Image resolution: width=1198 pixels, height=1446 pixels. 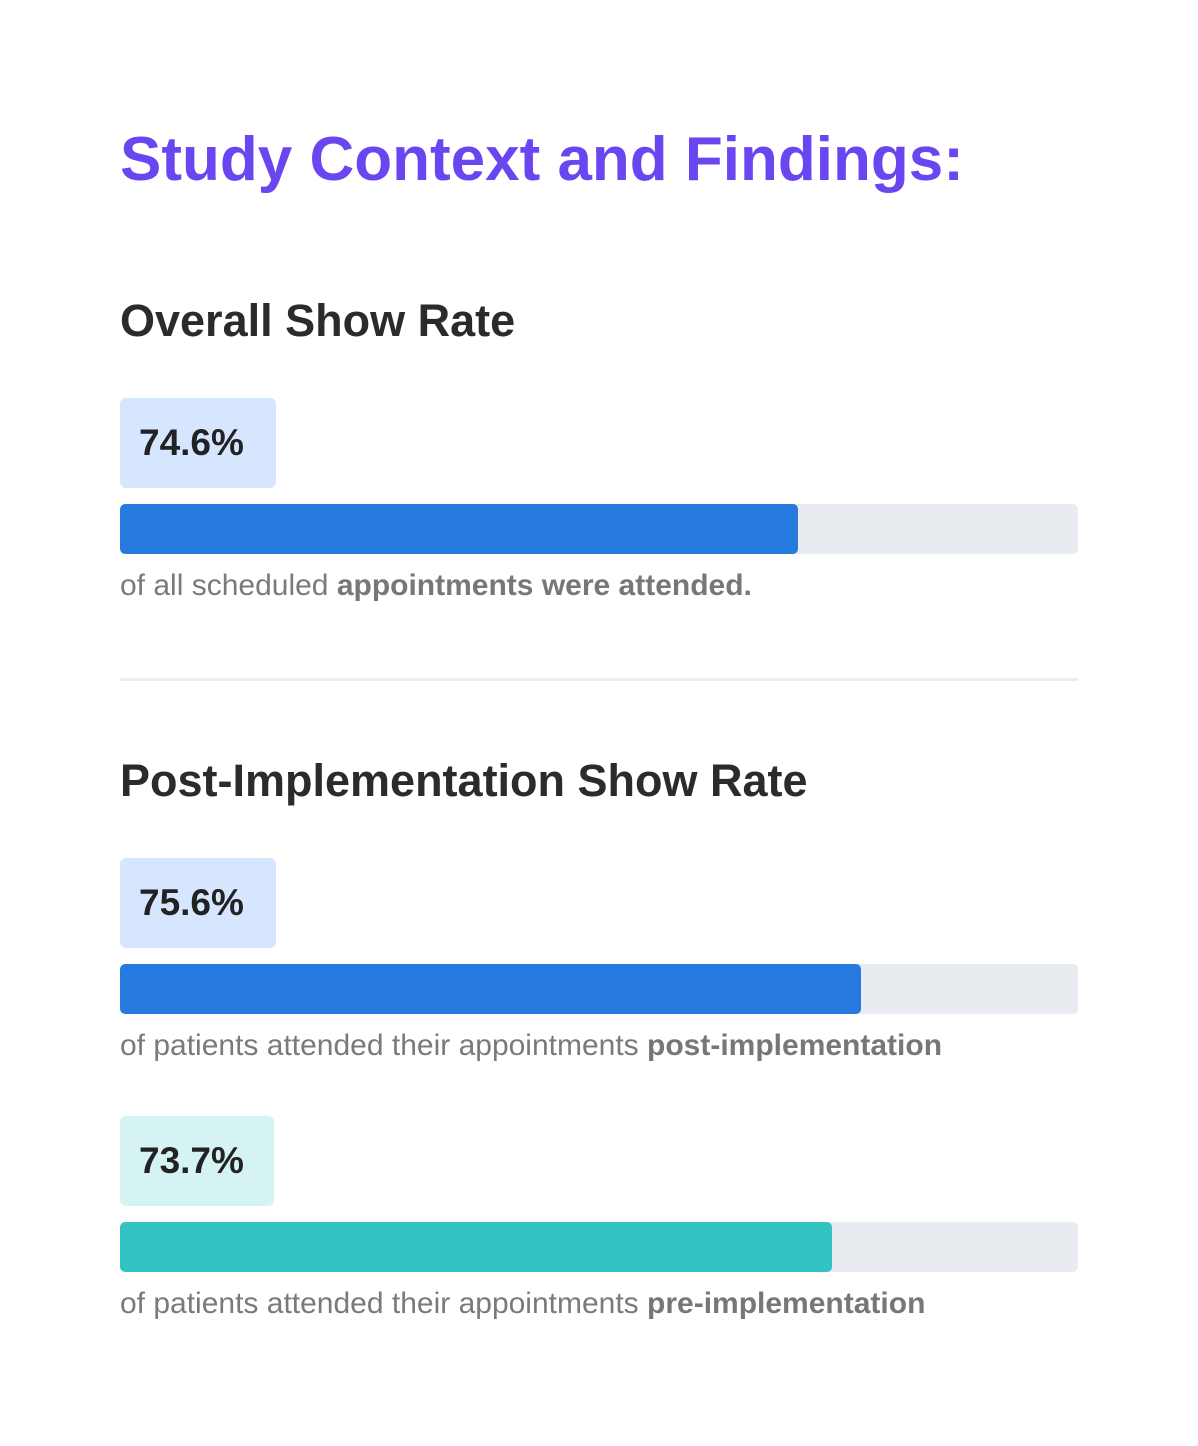 What do you see at coordinates (318, 320) in the screenshot?
I see `overall-show-rate-heading: Overall Show Rate` at bounding box center [318, 320].